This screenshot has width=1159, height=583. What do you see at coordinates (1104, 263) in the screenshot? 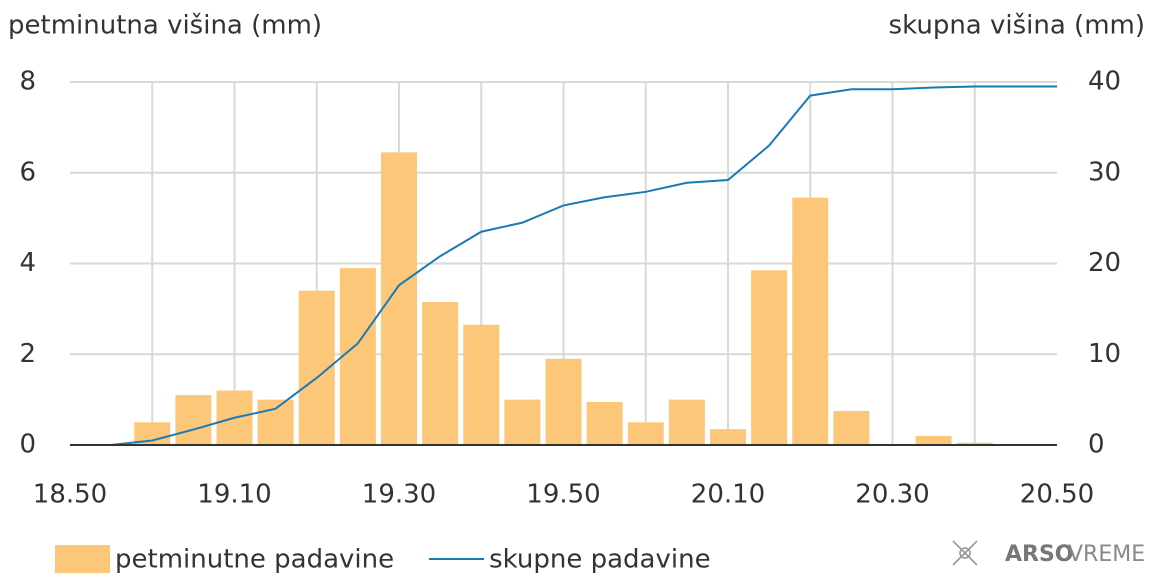
I see `y2-tick-label: 20` at bounding box center [1104, 263].